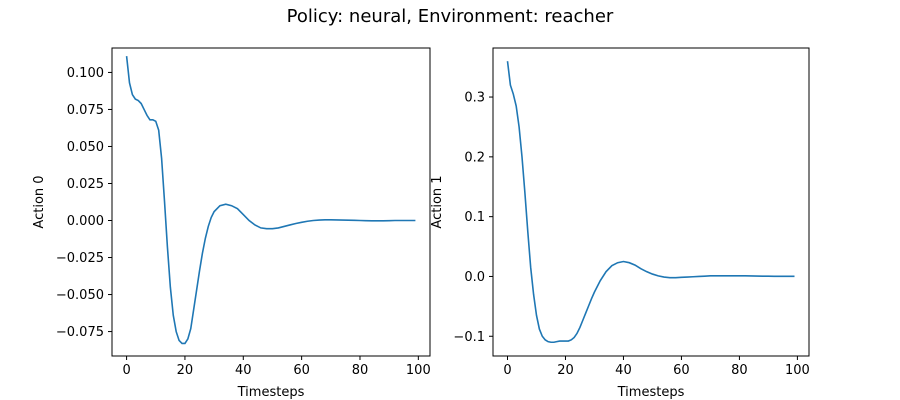  What do you see at coordinates (474, 277) in the screenshot?
I see `y-tick-label: 0.0` at bounding box center [474, 277].